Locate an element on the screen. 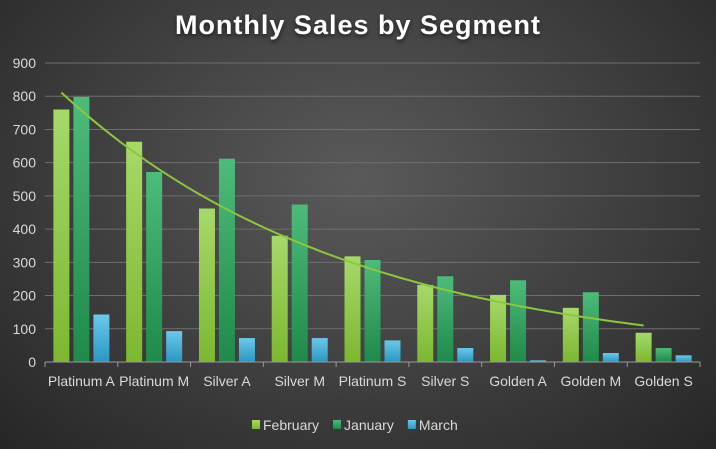  chart-title: Monthly Sales by Segment is located at coordinates (358, 25).